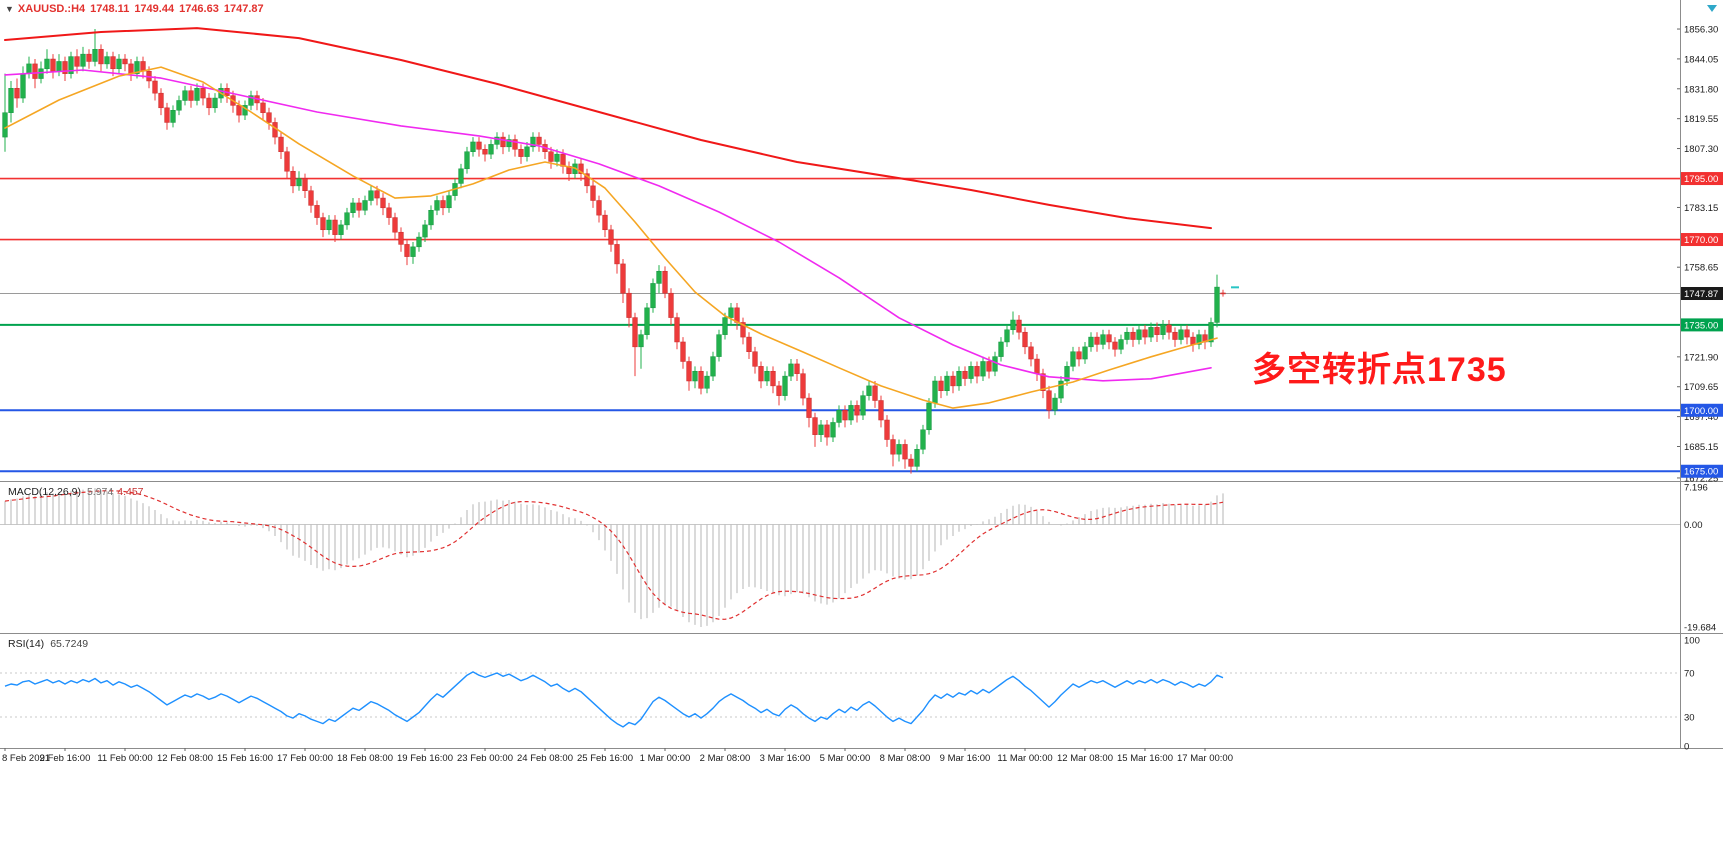 The height and width of the screenshot is (843, 1723). Describe the element at coordinates (545, 758) in the screenshot. I see `time-axis-label: 24 Feb 08:00` at that location.